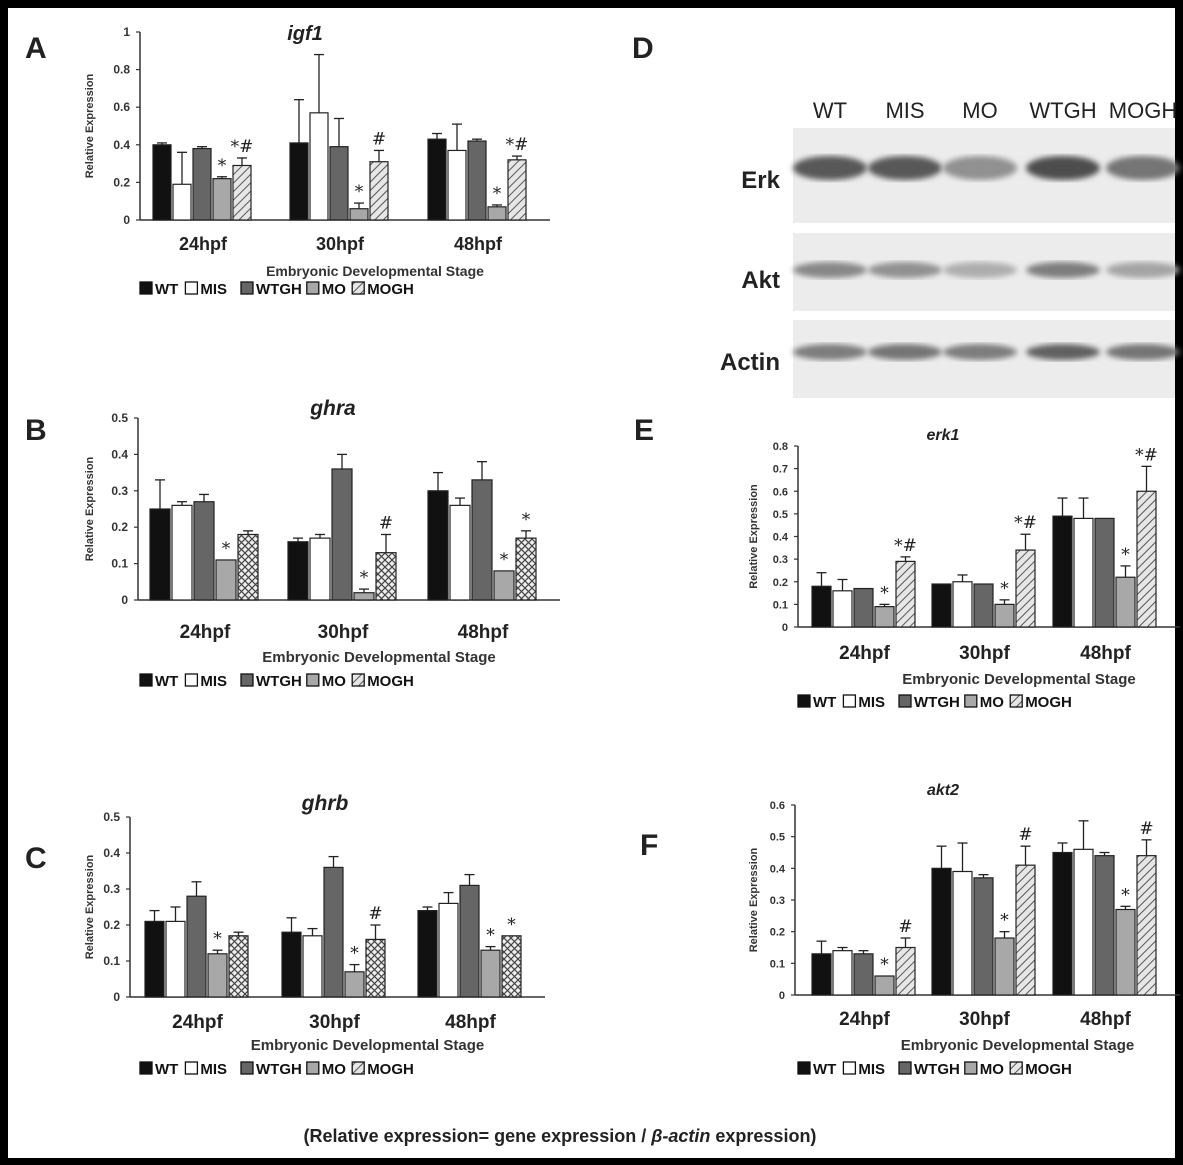  What do you see at coordinates (36, 858) in the screenshot?
I see `panel-letter: C` at bounding box center [36, 858].